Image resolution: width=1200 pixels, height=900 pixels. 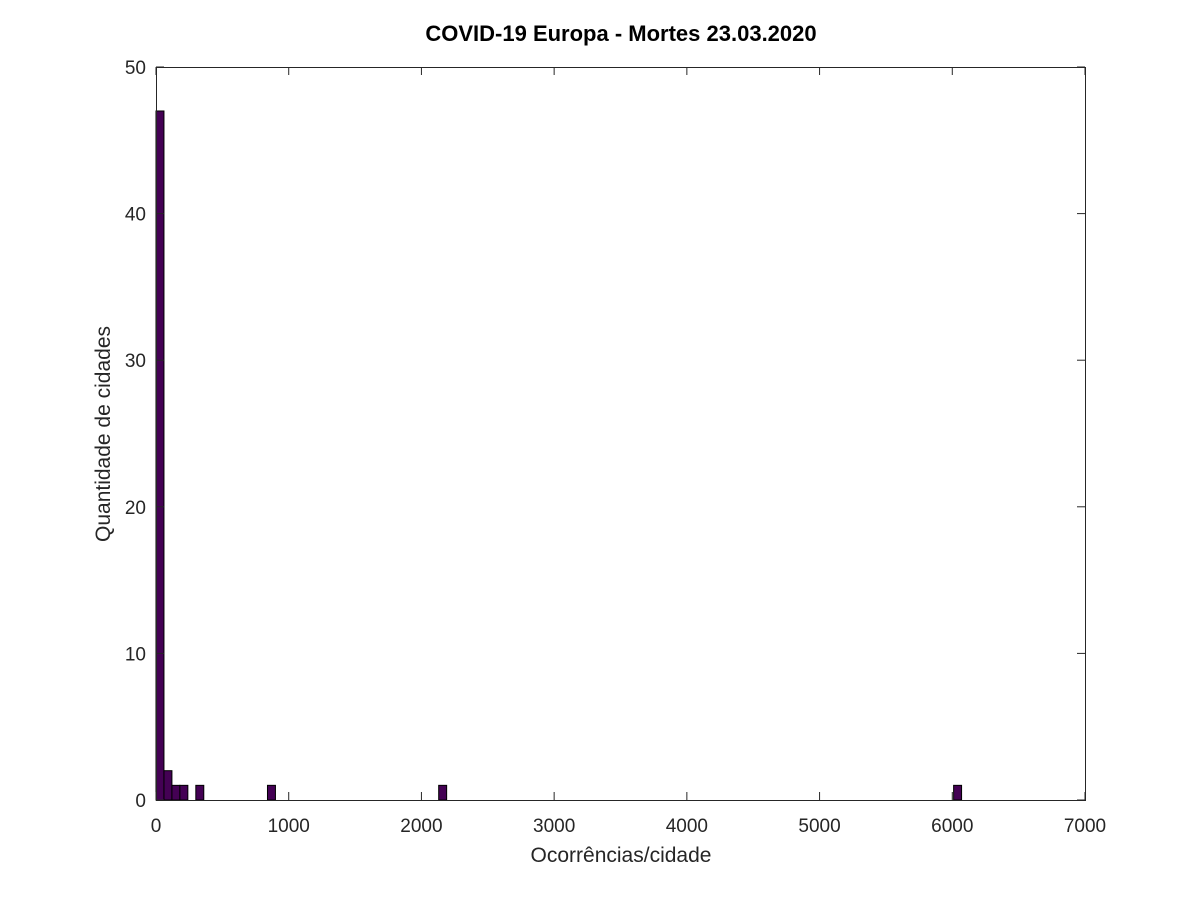 I want to click on x-tick-label: 2000, so click(x=421, y=826).